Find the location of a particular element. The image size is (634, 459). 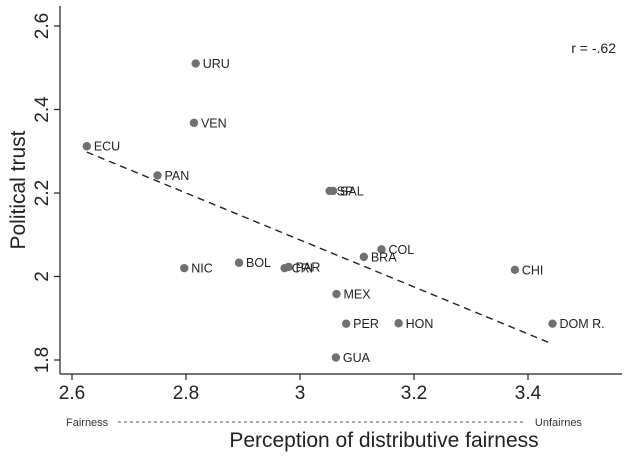

x-tick-label: 3 is located at coordinates (300, 393).